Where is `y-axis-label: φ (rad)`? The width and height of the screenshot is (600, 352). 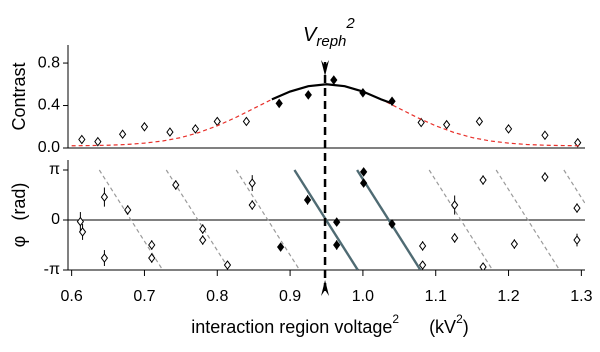 y-axis-label: φ (rad) is located at coordinates (19, 215).